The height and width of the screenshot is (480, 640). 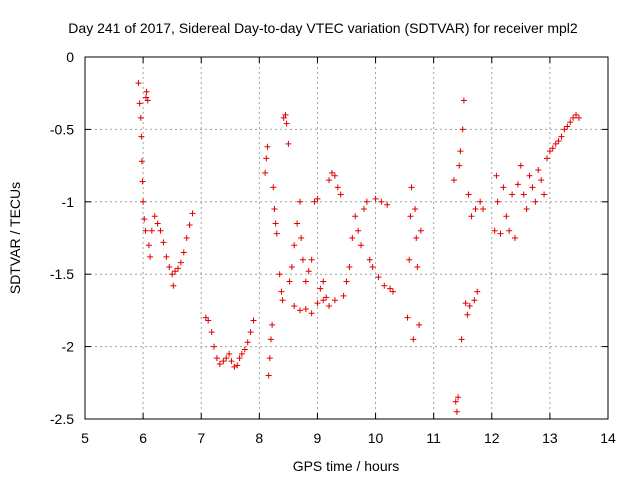 What do you see at coordinates (62, 274) in the screenshot?
I see `y-tick-label: -1.5` at bounding box center [62, 274].